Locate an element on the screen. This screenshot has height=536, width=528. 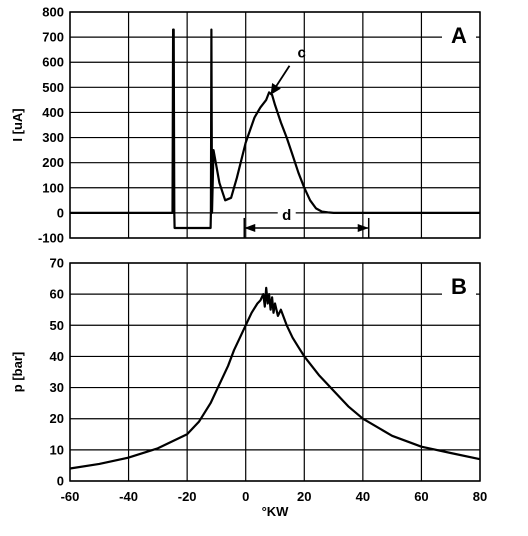
chart-b-x-axis-label: °KW is located at coordinates (276, 511).